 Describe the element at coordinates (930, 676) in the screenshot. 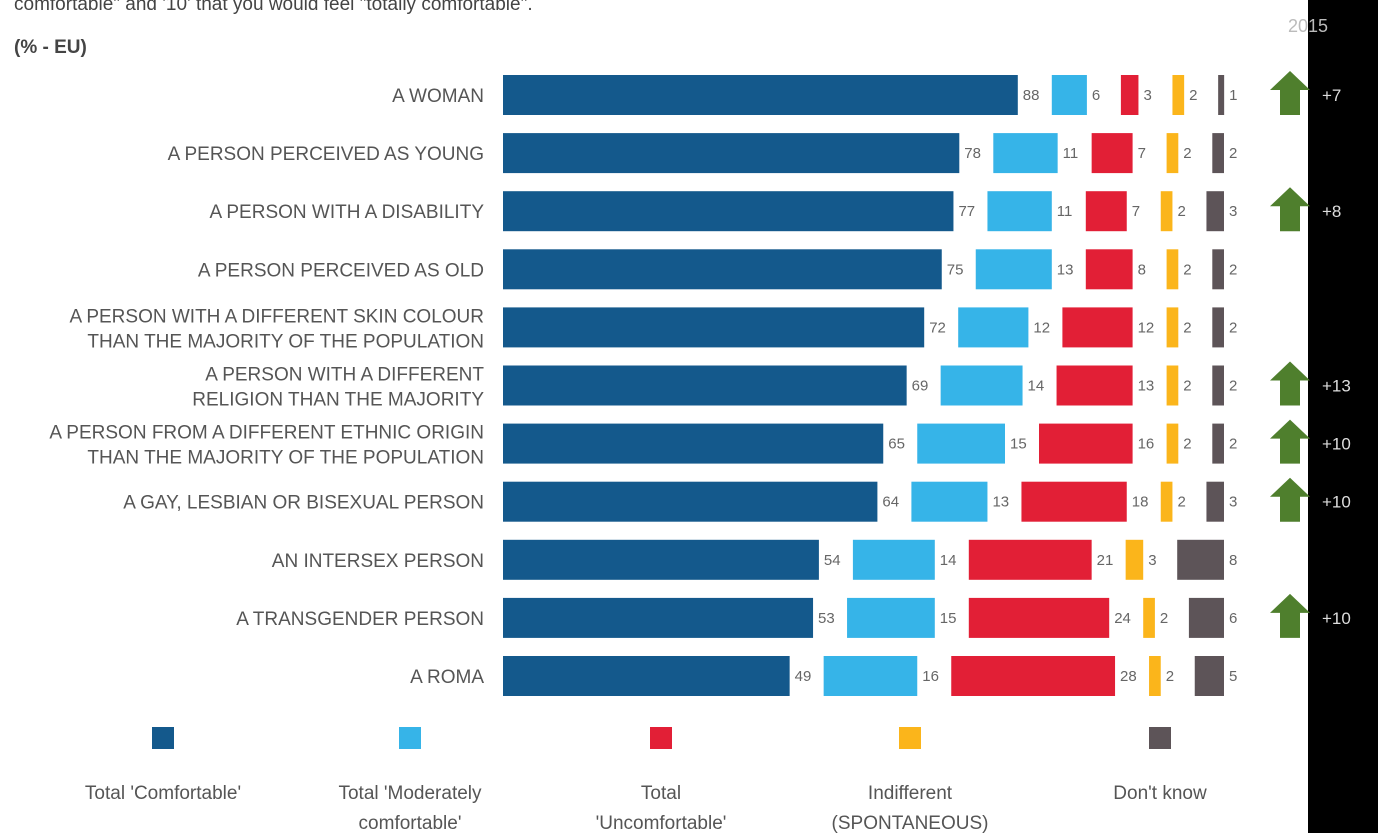

I see `value-label-moderately-comfortable: 16` at that location.